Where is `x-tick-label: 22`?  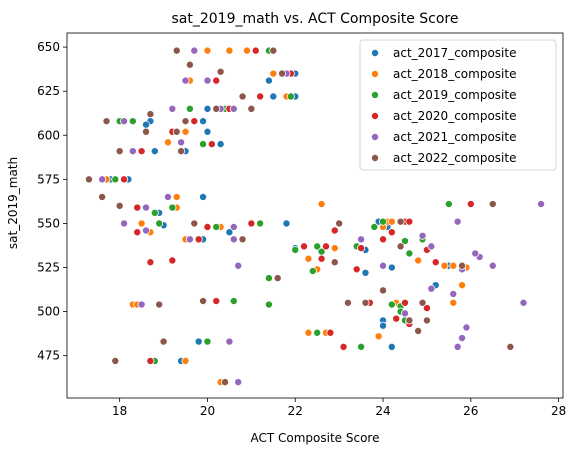
x-tick-label: 22 is located at coordinates (295, 411).